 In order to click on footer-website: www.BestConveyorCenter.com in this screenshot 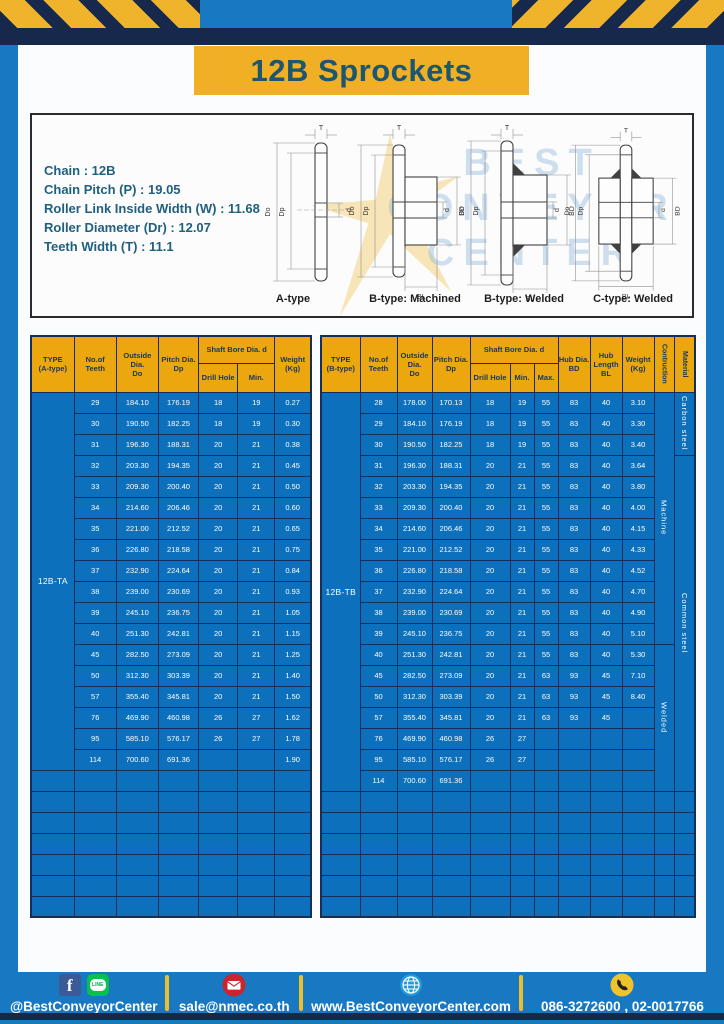, I will do `click(411, 993)`.